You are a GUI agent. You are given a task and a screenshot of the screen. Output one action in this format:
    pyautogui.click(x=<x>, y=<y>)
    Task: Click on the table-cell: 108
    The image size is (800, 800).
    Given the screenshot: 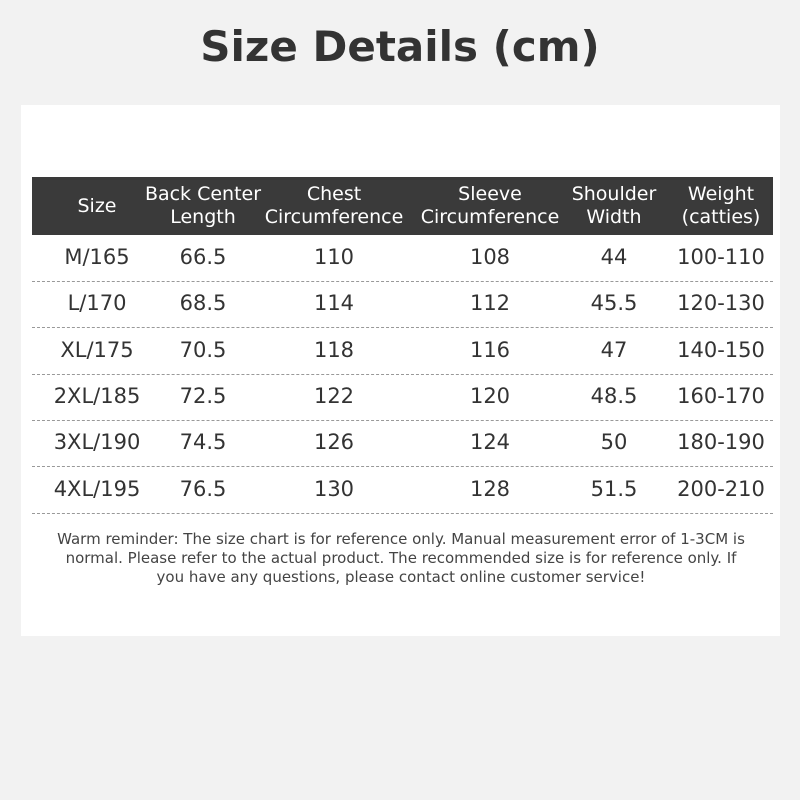 What is the action you would take?
    pyautogui.click(x=490, y=257)
    